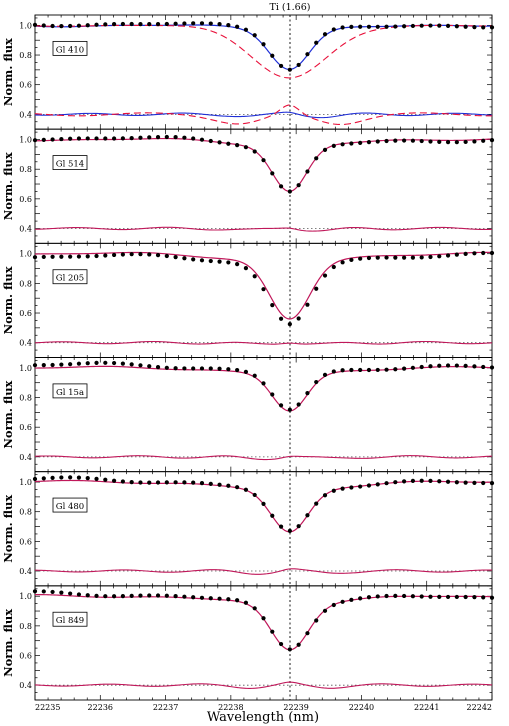 The image size is (509, 726). What do you see at coordinates (47, 707) in the screenshot?
I see `x-tick-label: 22235` at bounding box center [47, 707].